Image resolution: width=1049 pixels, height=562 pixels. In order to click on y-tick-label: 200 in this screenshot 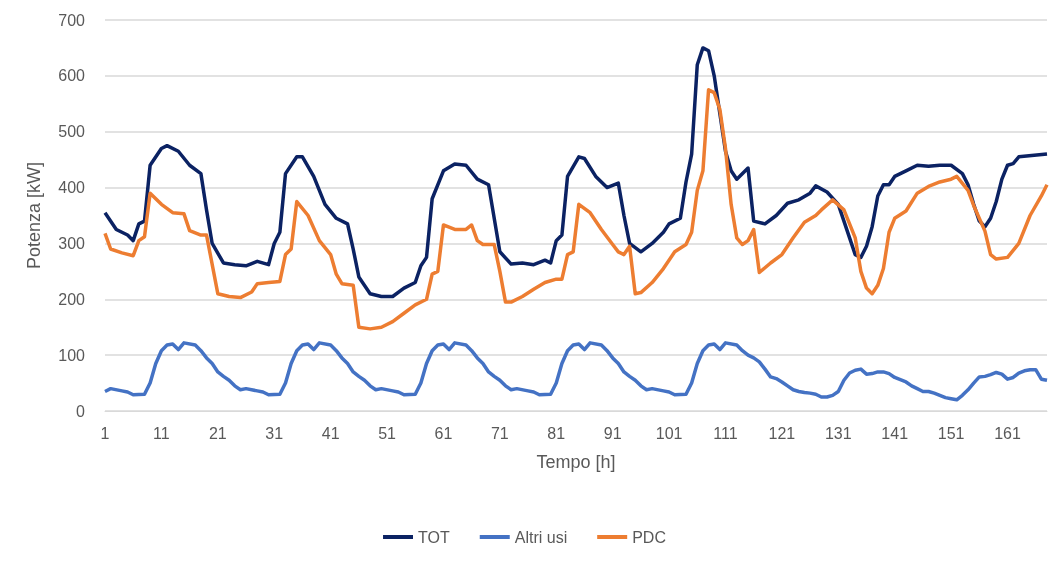, I will do `click(72, 299)`.